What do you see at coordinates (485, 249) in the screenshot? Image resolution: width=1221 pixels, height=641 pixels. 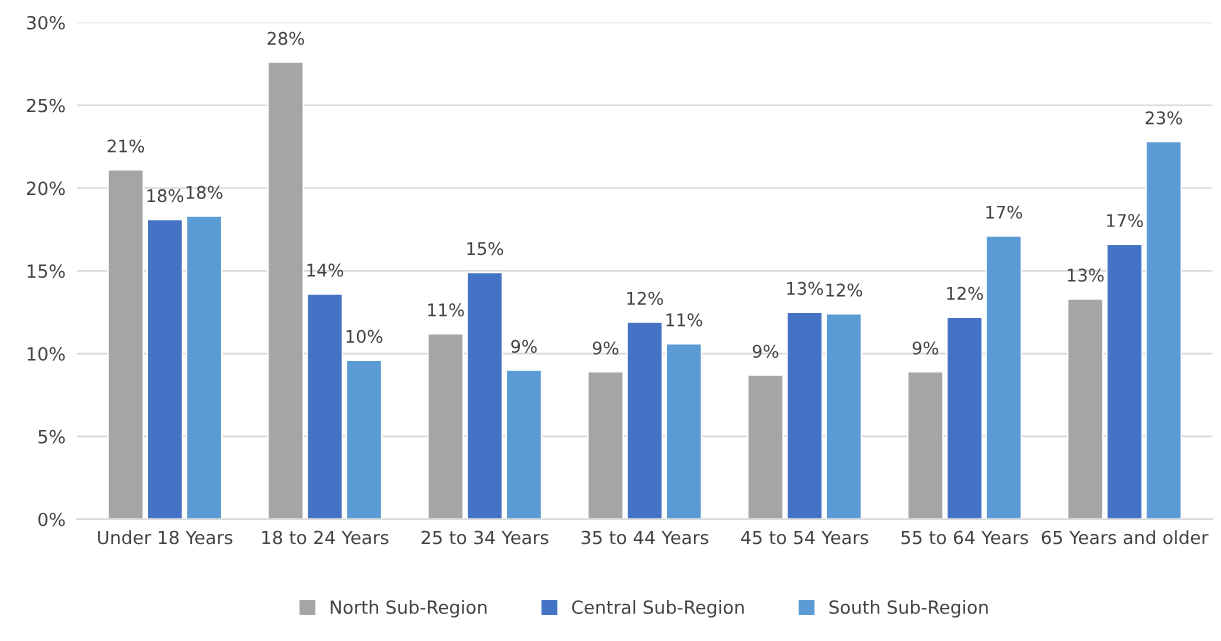 I see `data-label: 15%` at bounding box center [485, 249].